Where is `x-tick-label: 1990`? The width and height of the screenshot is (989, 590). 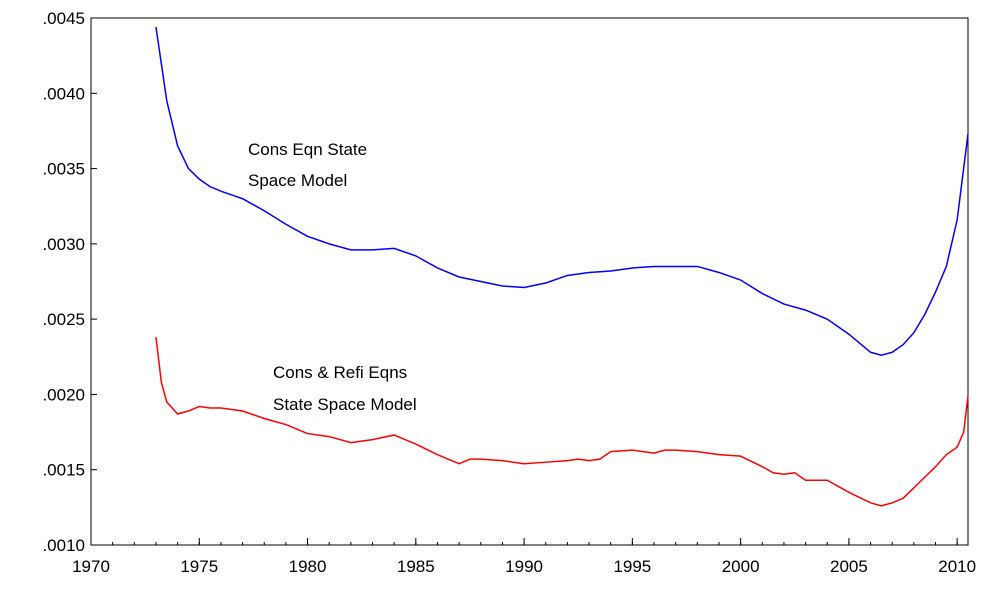 x-tick-label: 1990 is located at coordinates (524, 566).